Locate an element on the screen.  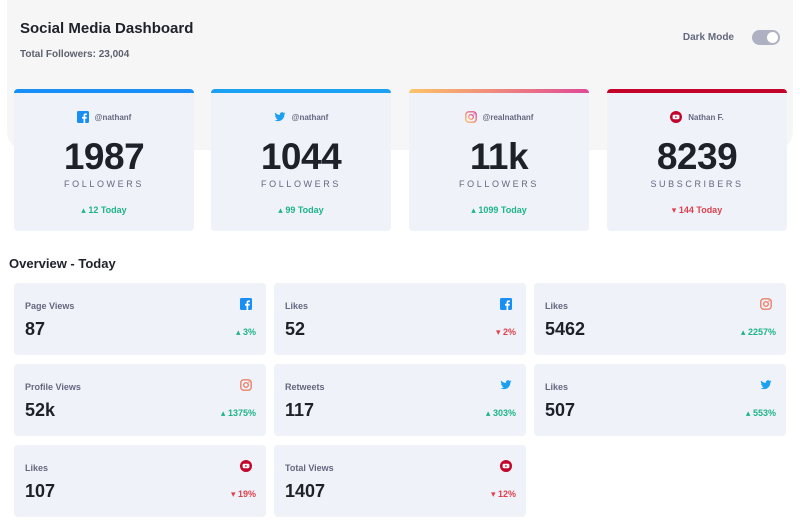
overview-title: Overview - Today is located at coordinates (62, 263).